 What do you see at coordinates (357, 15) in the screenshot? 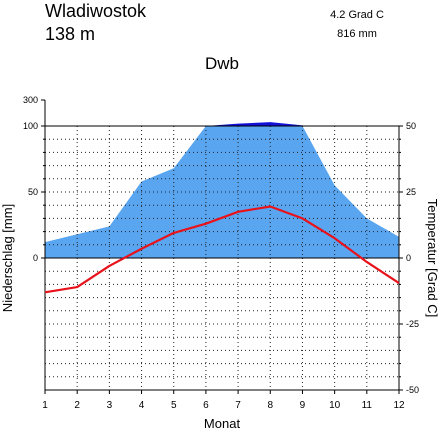
I see `annual-temperature: 4.2 Grad C` at bounding box center [357, 15].